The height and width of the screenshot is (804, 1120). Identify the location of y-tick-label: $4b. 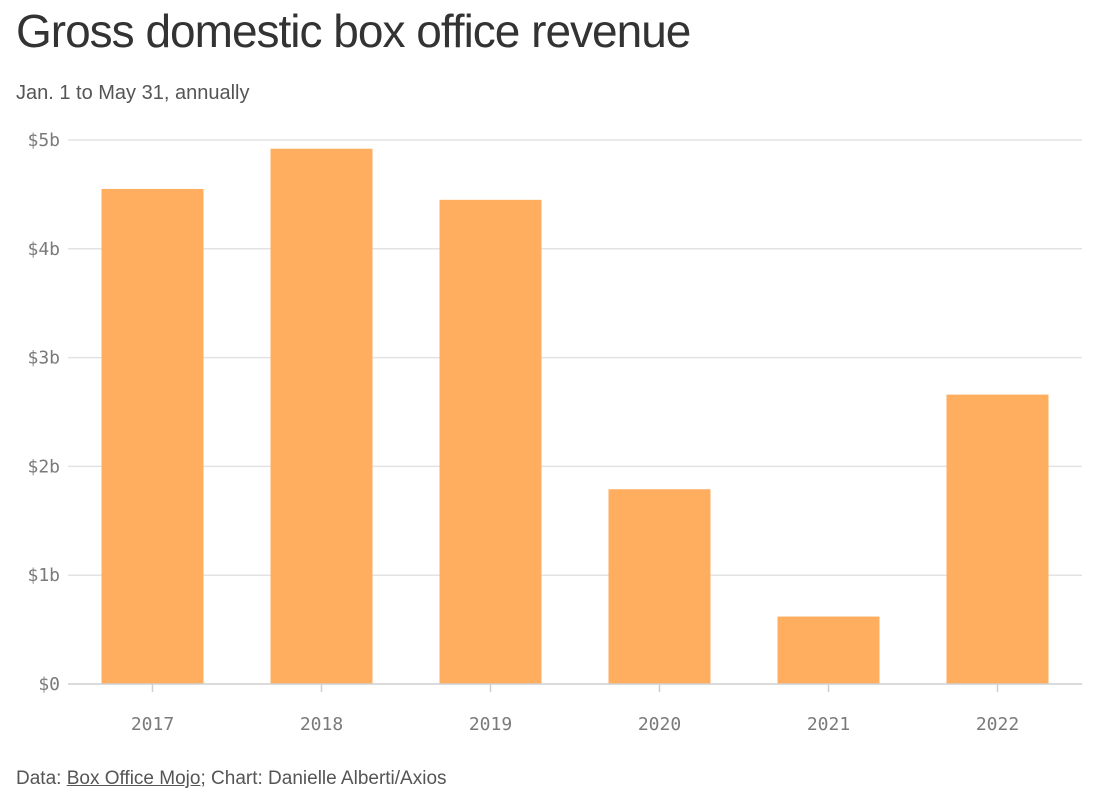
(43, 249).